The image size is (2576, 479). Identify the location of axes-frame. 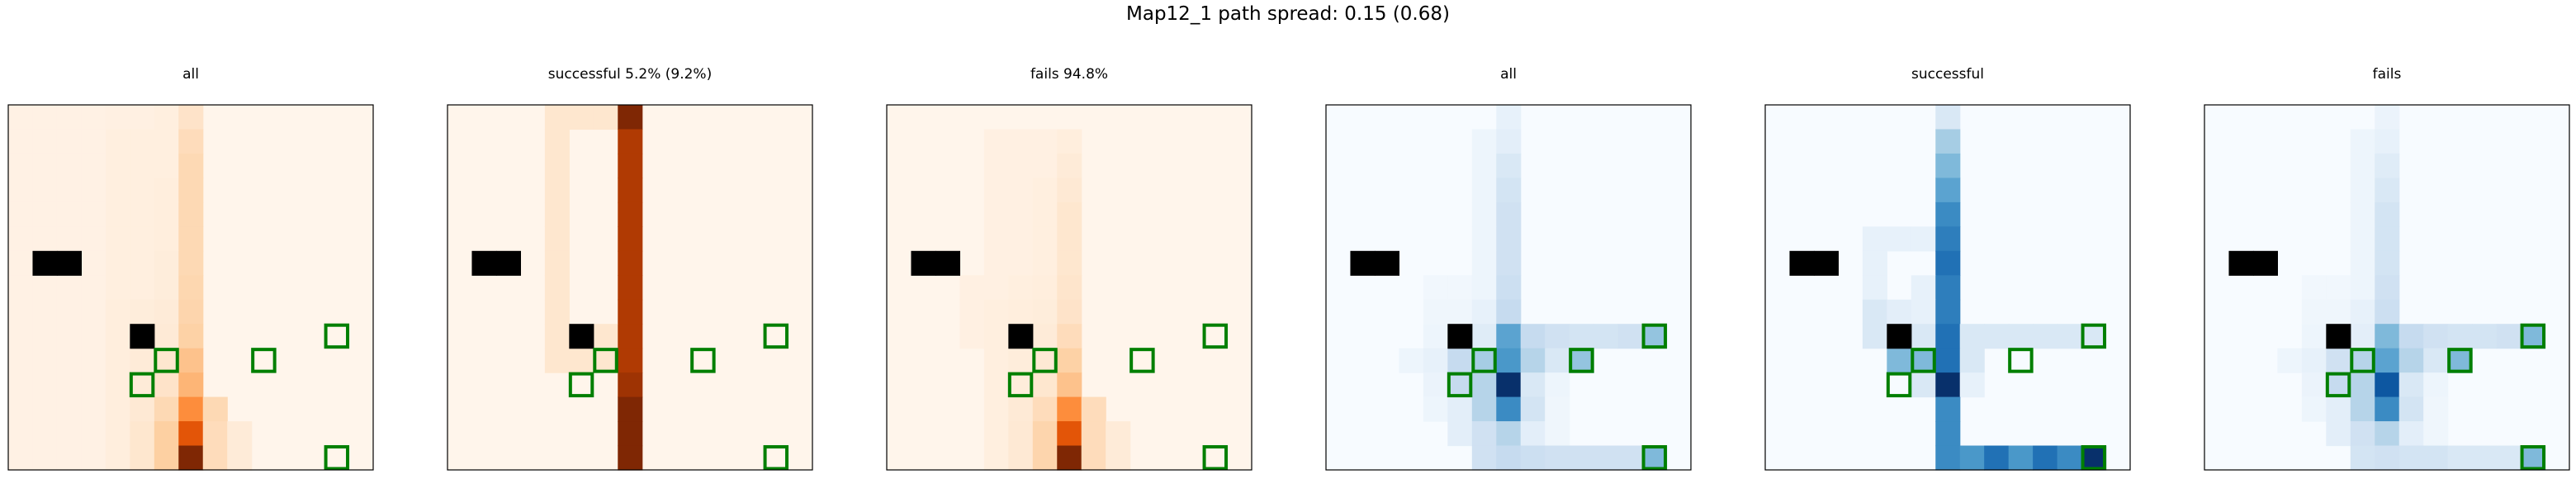
(1947, 288).